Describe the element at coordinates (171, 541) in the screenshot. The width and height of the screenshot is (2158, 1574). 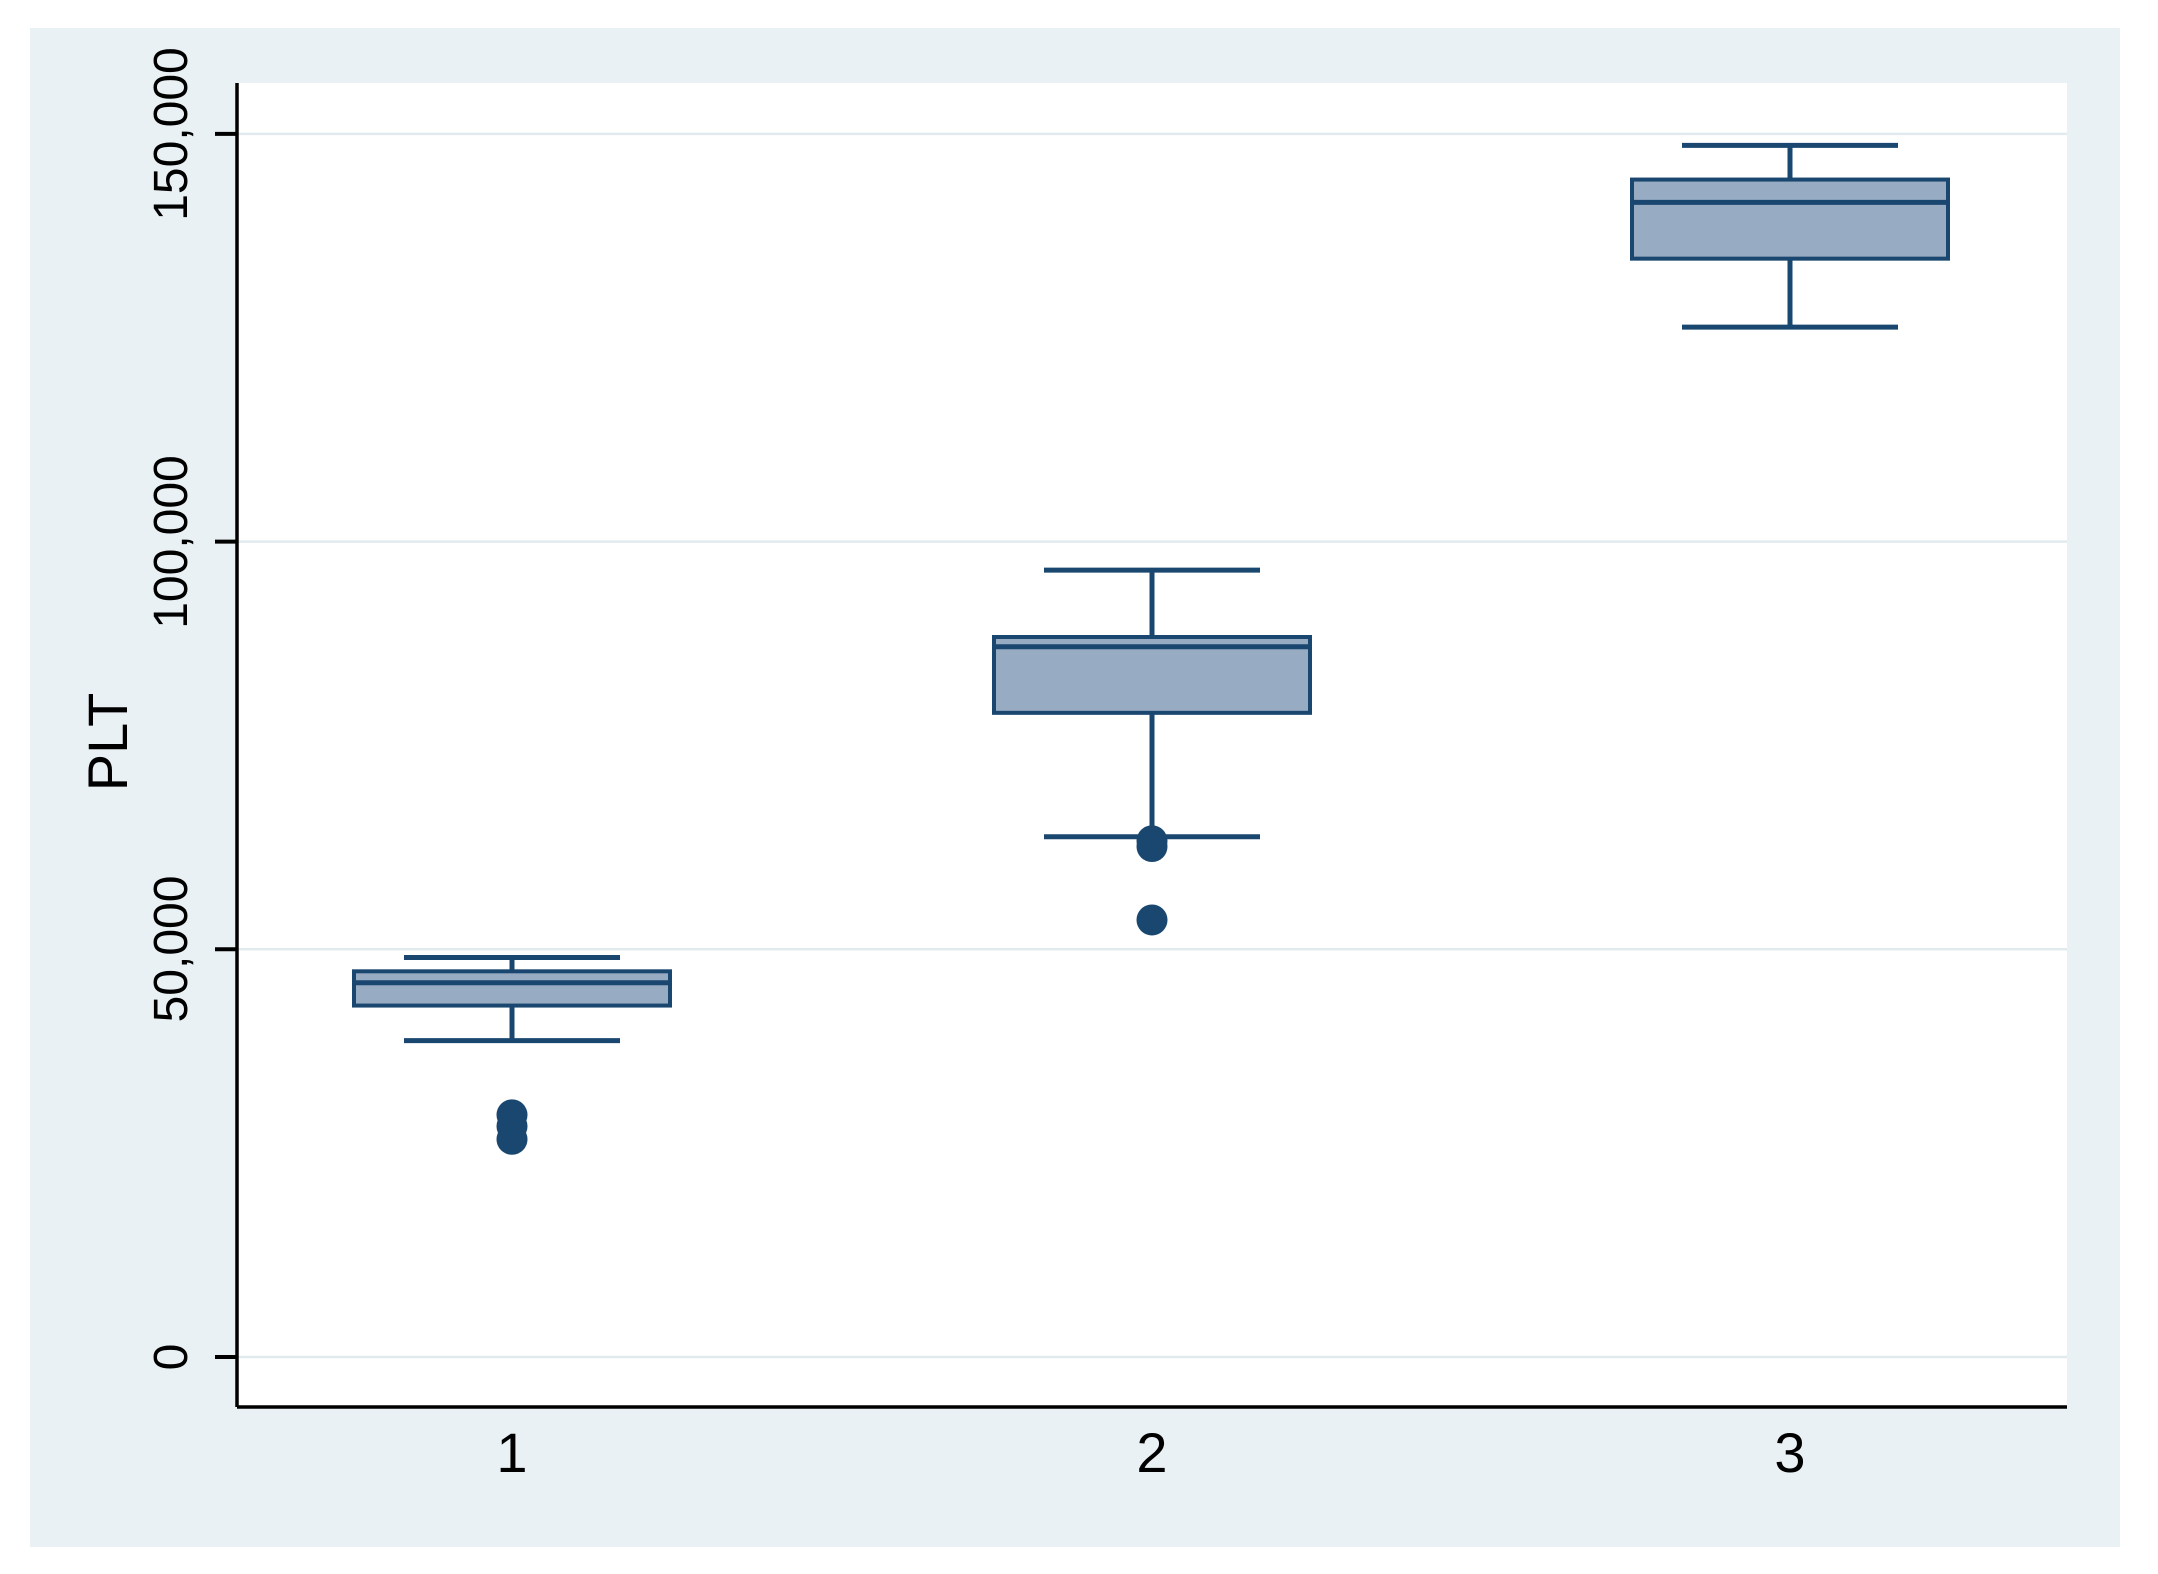
I see `y-tick-label: 100,000` at that location.